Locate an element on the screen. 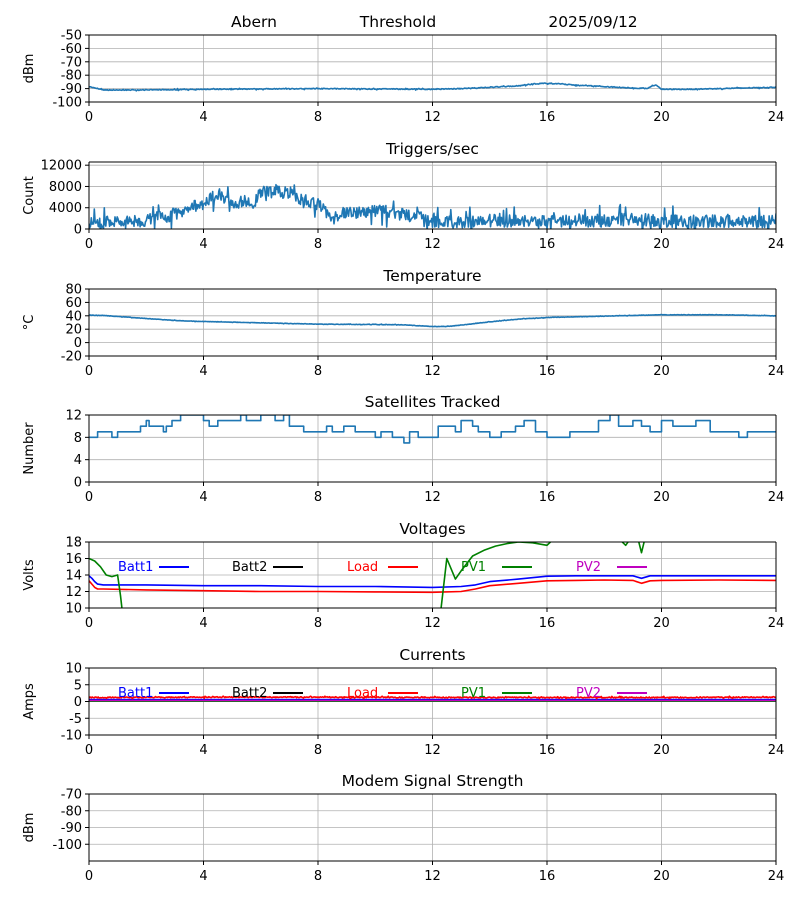 This screenshot has width=800, height=900. panel-title: Currents is located at coordinates (432, 655).